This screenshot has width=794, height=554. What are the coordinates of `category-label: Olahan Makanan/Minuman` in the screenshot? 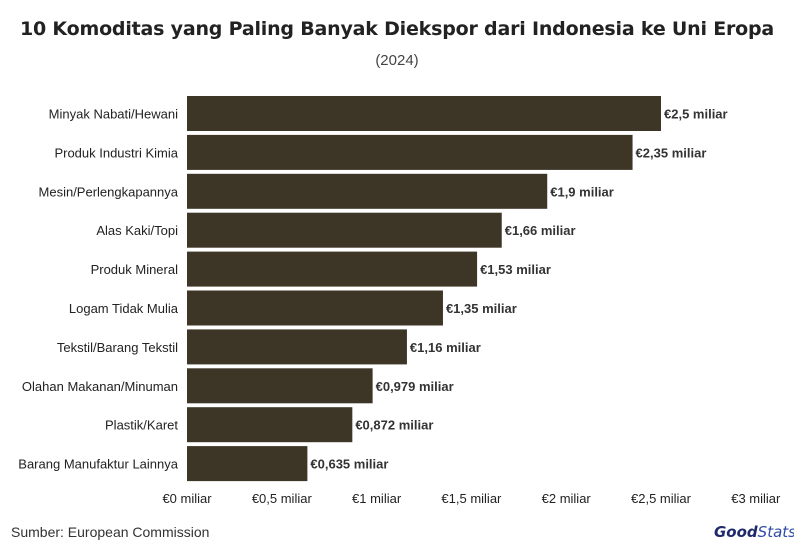 It's located at (100, 386).